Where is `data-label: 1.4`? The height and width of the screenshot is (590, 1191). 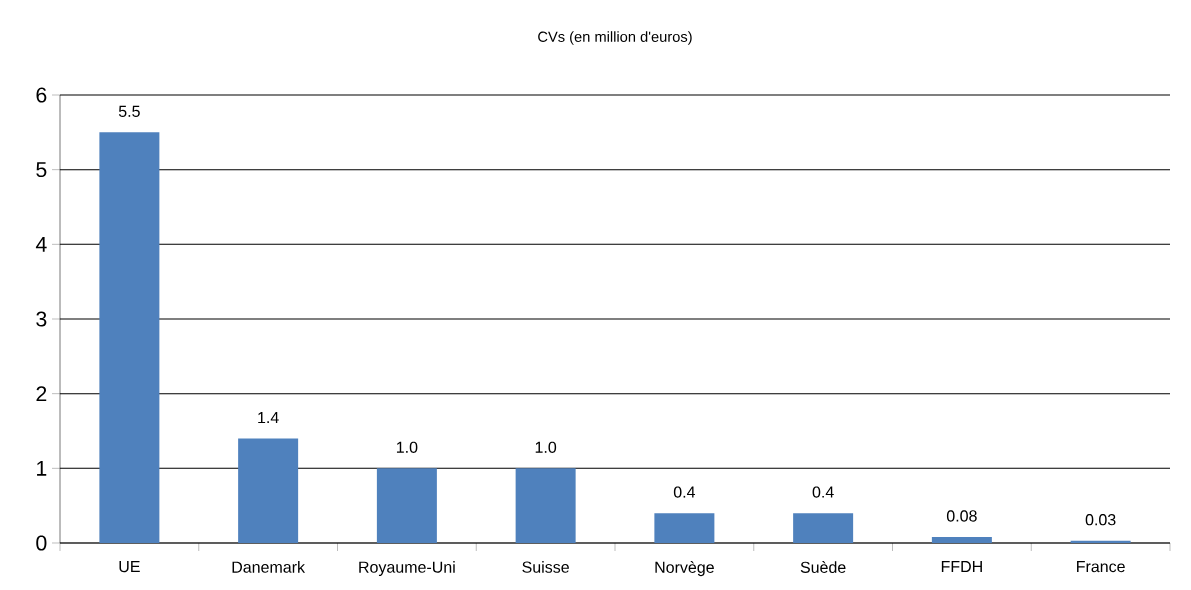
data-label: 1.4 is located at coordinates (268, 418).